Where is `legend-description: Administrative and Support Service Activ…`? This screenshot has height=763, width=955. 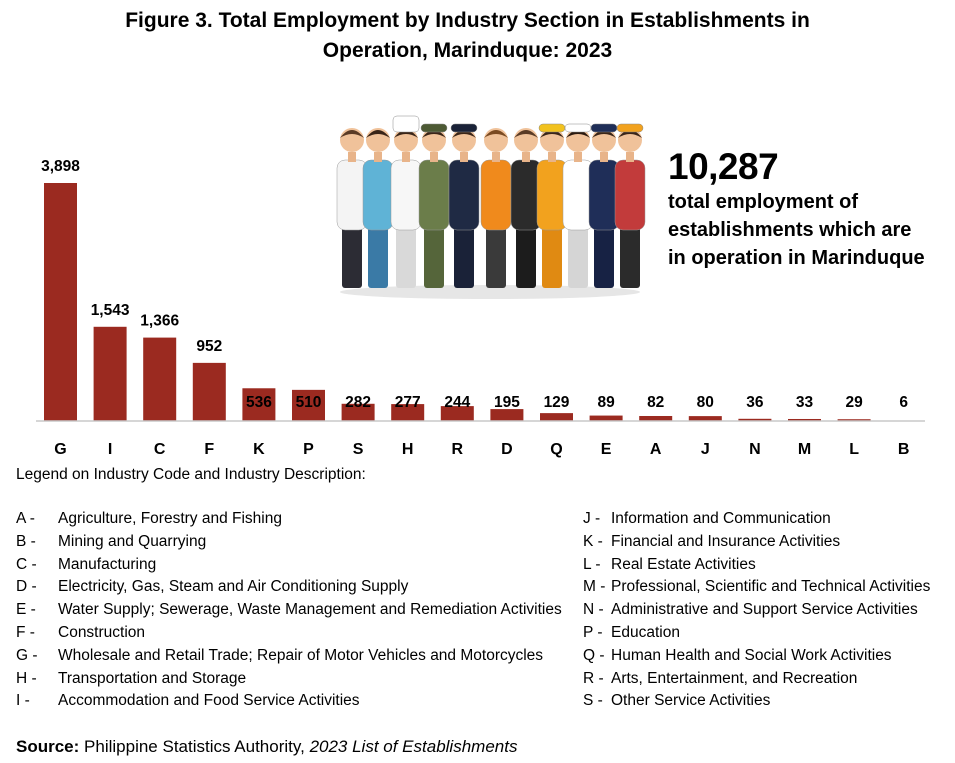 legend-description: Administrative and Support Service Activ… is located at coordinates (764, 610).